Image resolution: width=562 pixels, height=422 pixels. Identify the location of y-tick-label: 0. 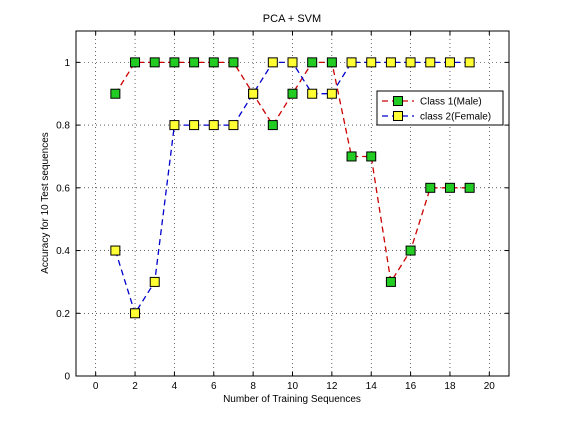
(67, 377).